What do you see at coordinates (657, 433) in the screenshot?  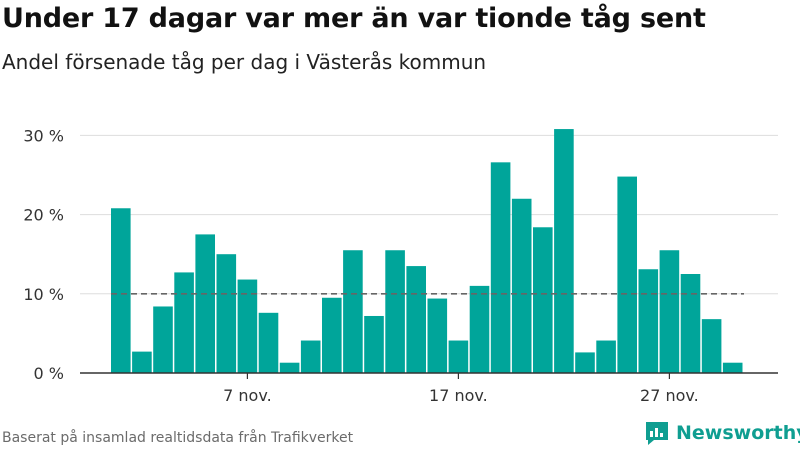 I see `newsworthy-logo-icon` at bounding box center [657, 433].